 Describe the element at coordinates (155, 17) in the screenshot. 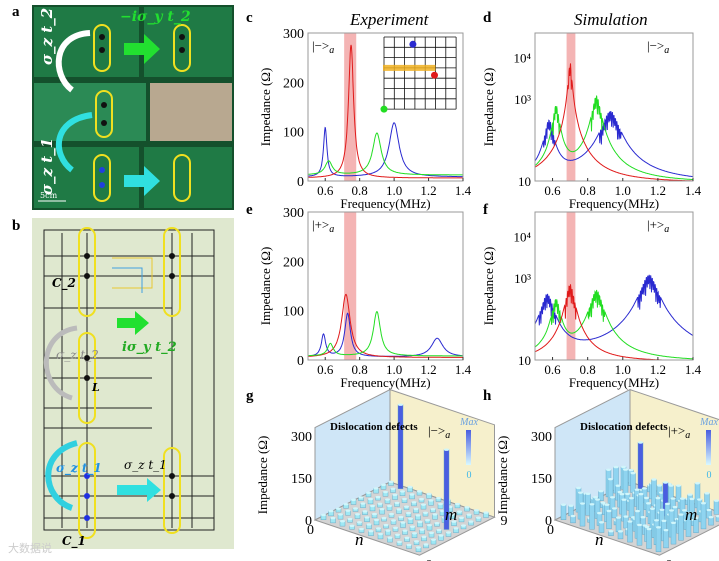

I see `photo-label-isy-t2: −iσ_y t_2` at that location.